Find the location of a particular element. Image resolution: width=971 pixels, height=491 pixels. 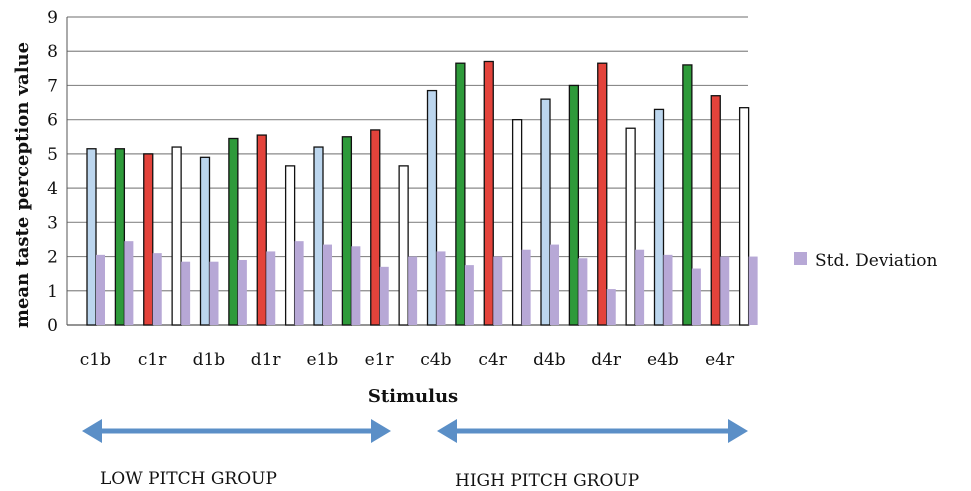

bar-std-deviation-c4r is located at coordinates (498, 290).